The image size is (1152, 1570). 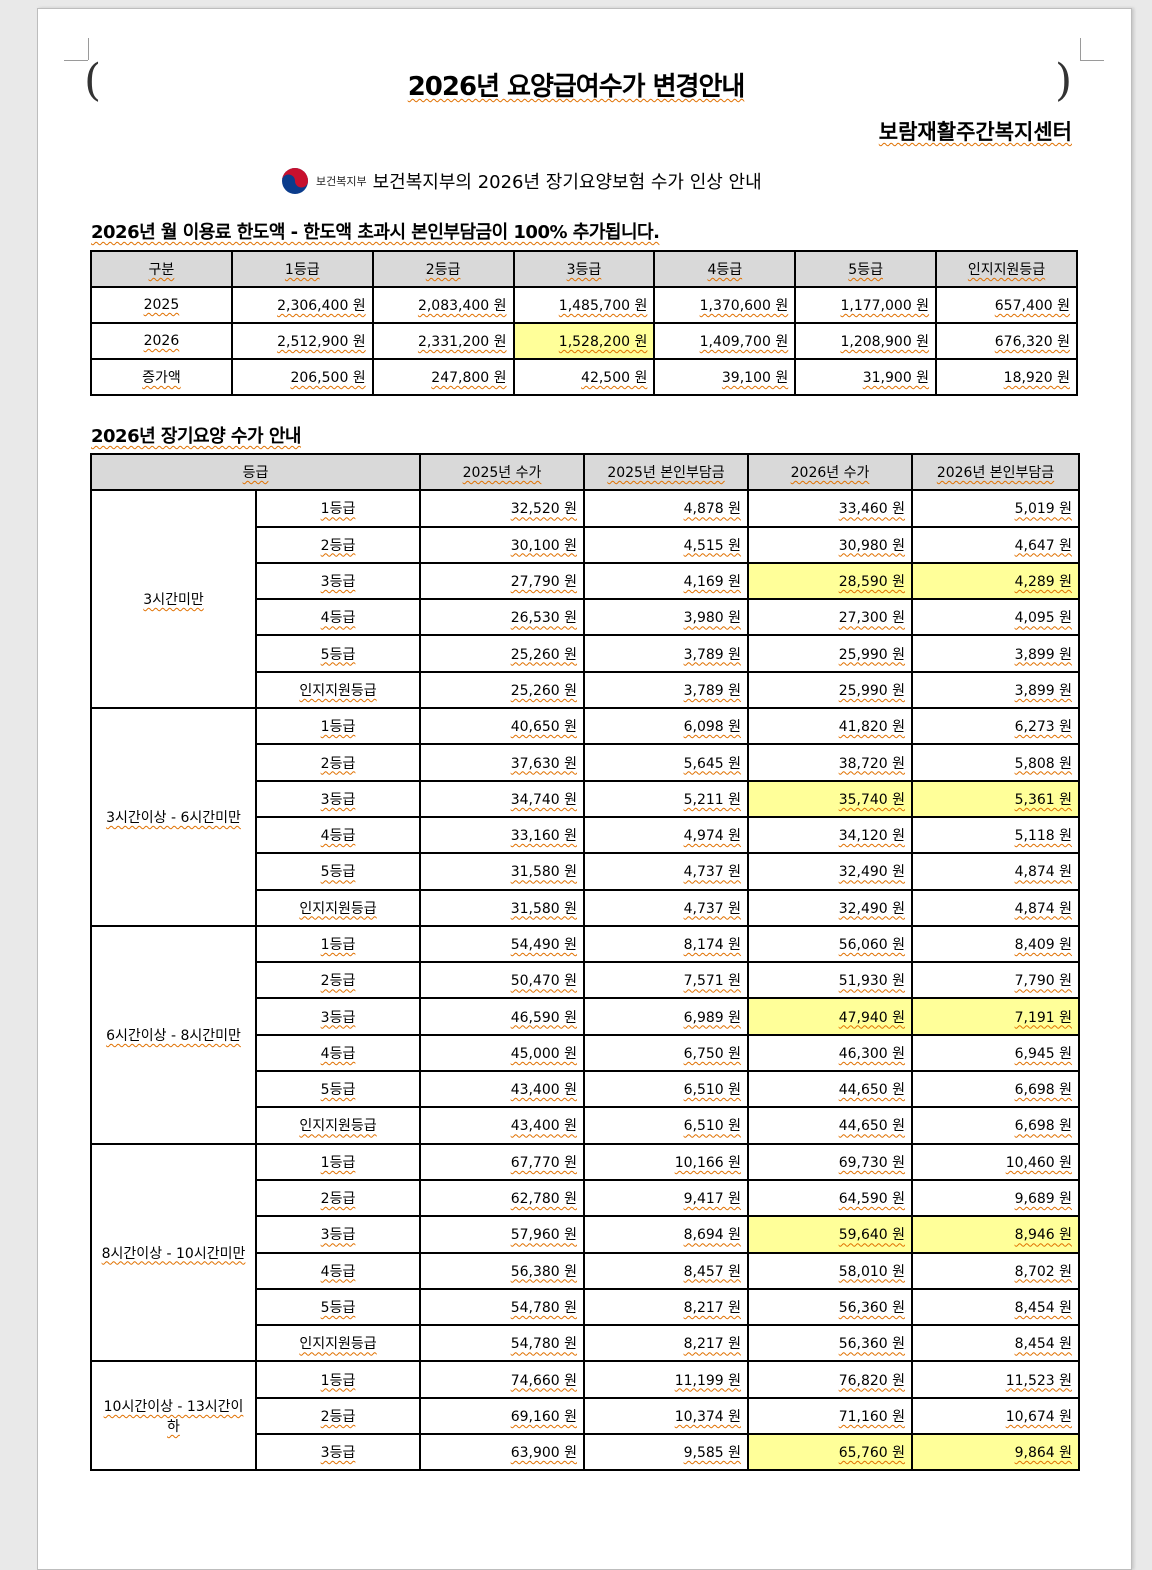 I want to click on fee-value-cell: 31,580 원, so click(x=502, y=871).